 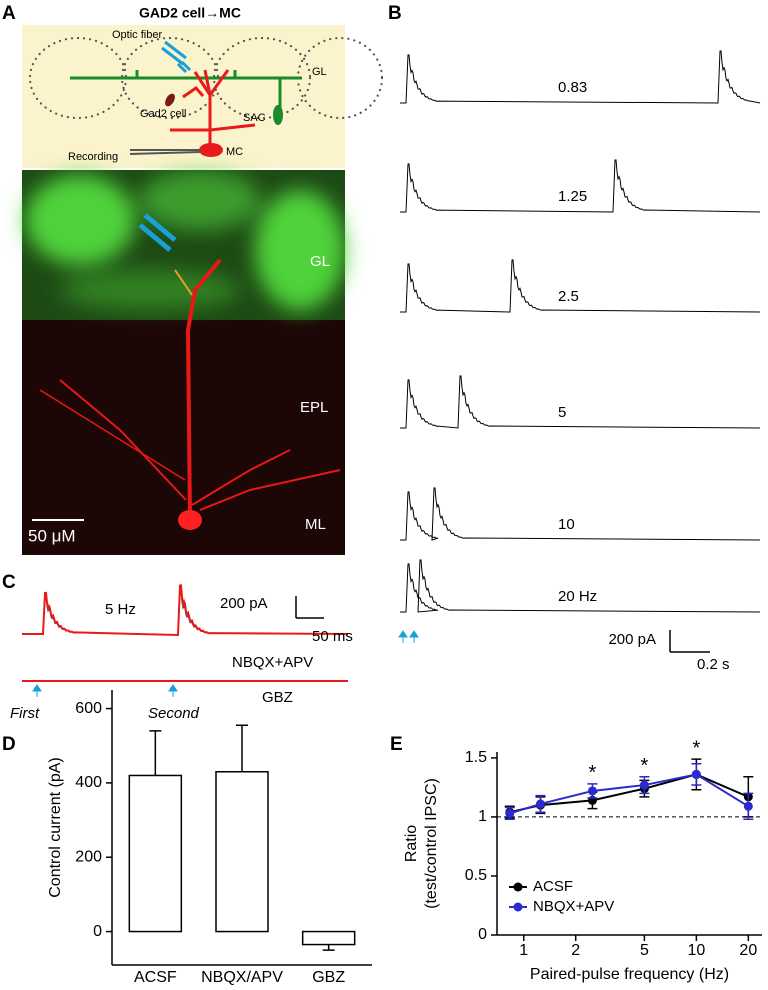 I want to click on y-tick-label: 0.5, so click(x=476, y=875).